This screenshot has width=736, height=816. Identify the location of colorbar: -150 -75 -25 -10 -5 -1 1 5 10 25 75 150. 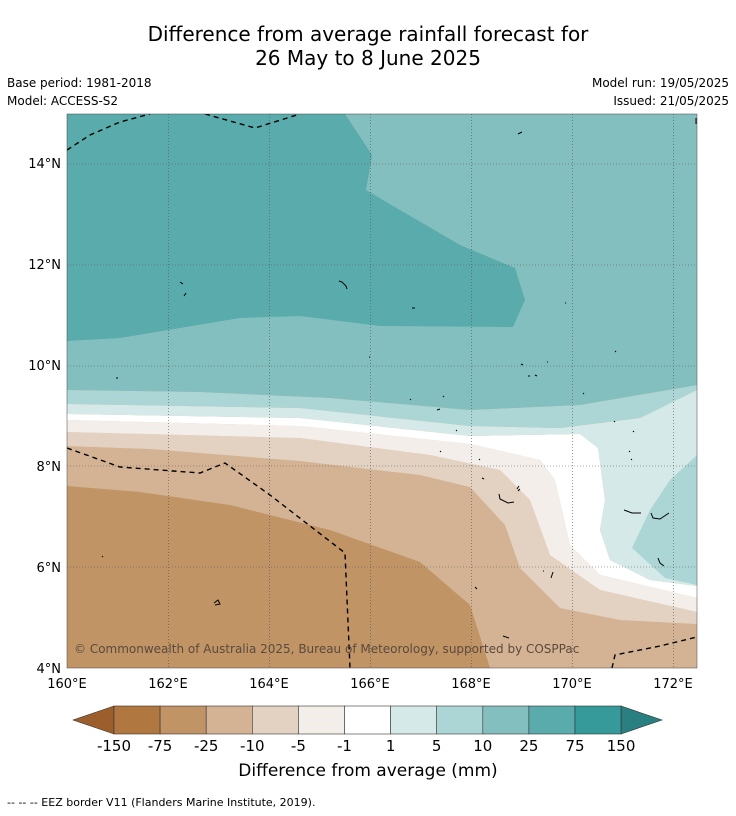
(367, 730).